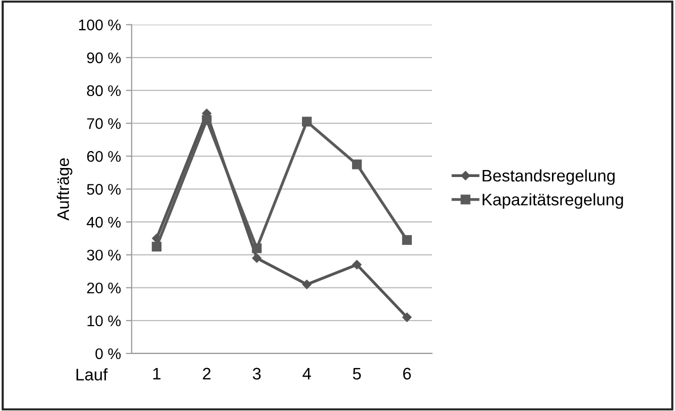 This screenshot has width=675, height=411. I want to click on x-tick-label: 1, so click(156, 374).